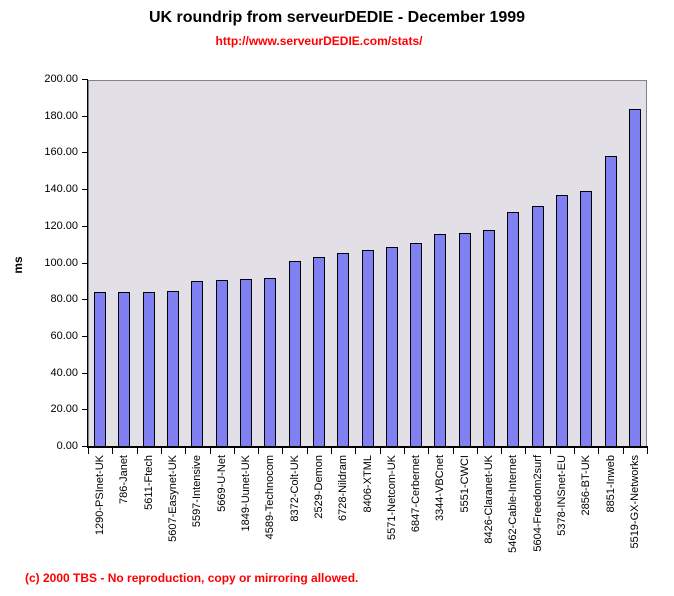  What do you see at coordinates (513, 504) in the screenshot?
I see `x-axis-category-label: 5462-Cable-Internet` at bounding box center [513, 504].